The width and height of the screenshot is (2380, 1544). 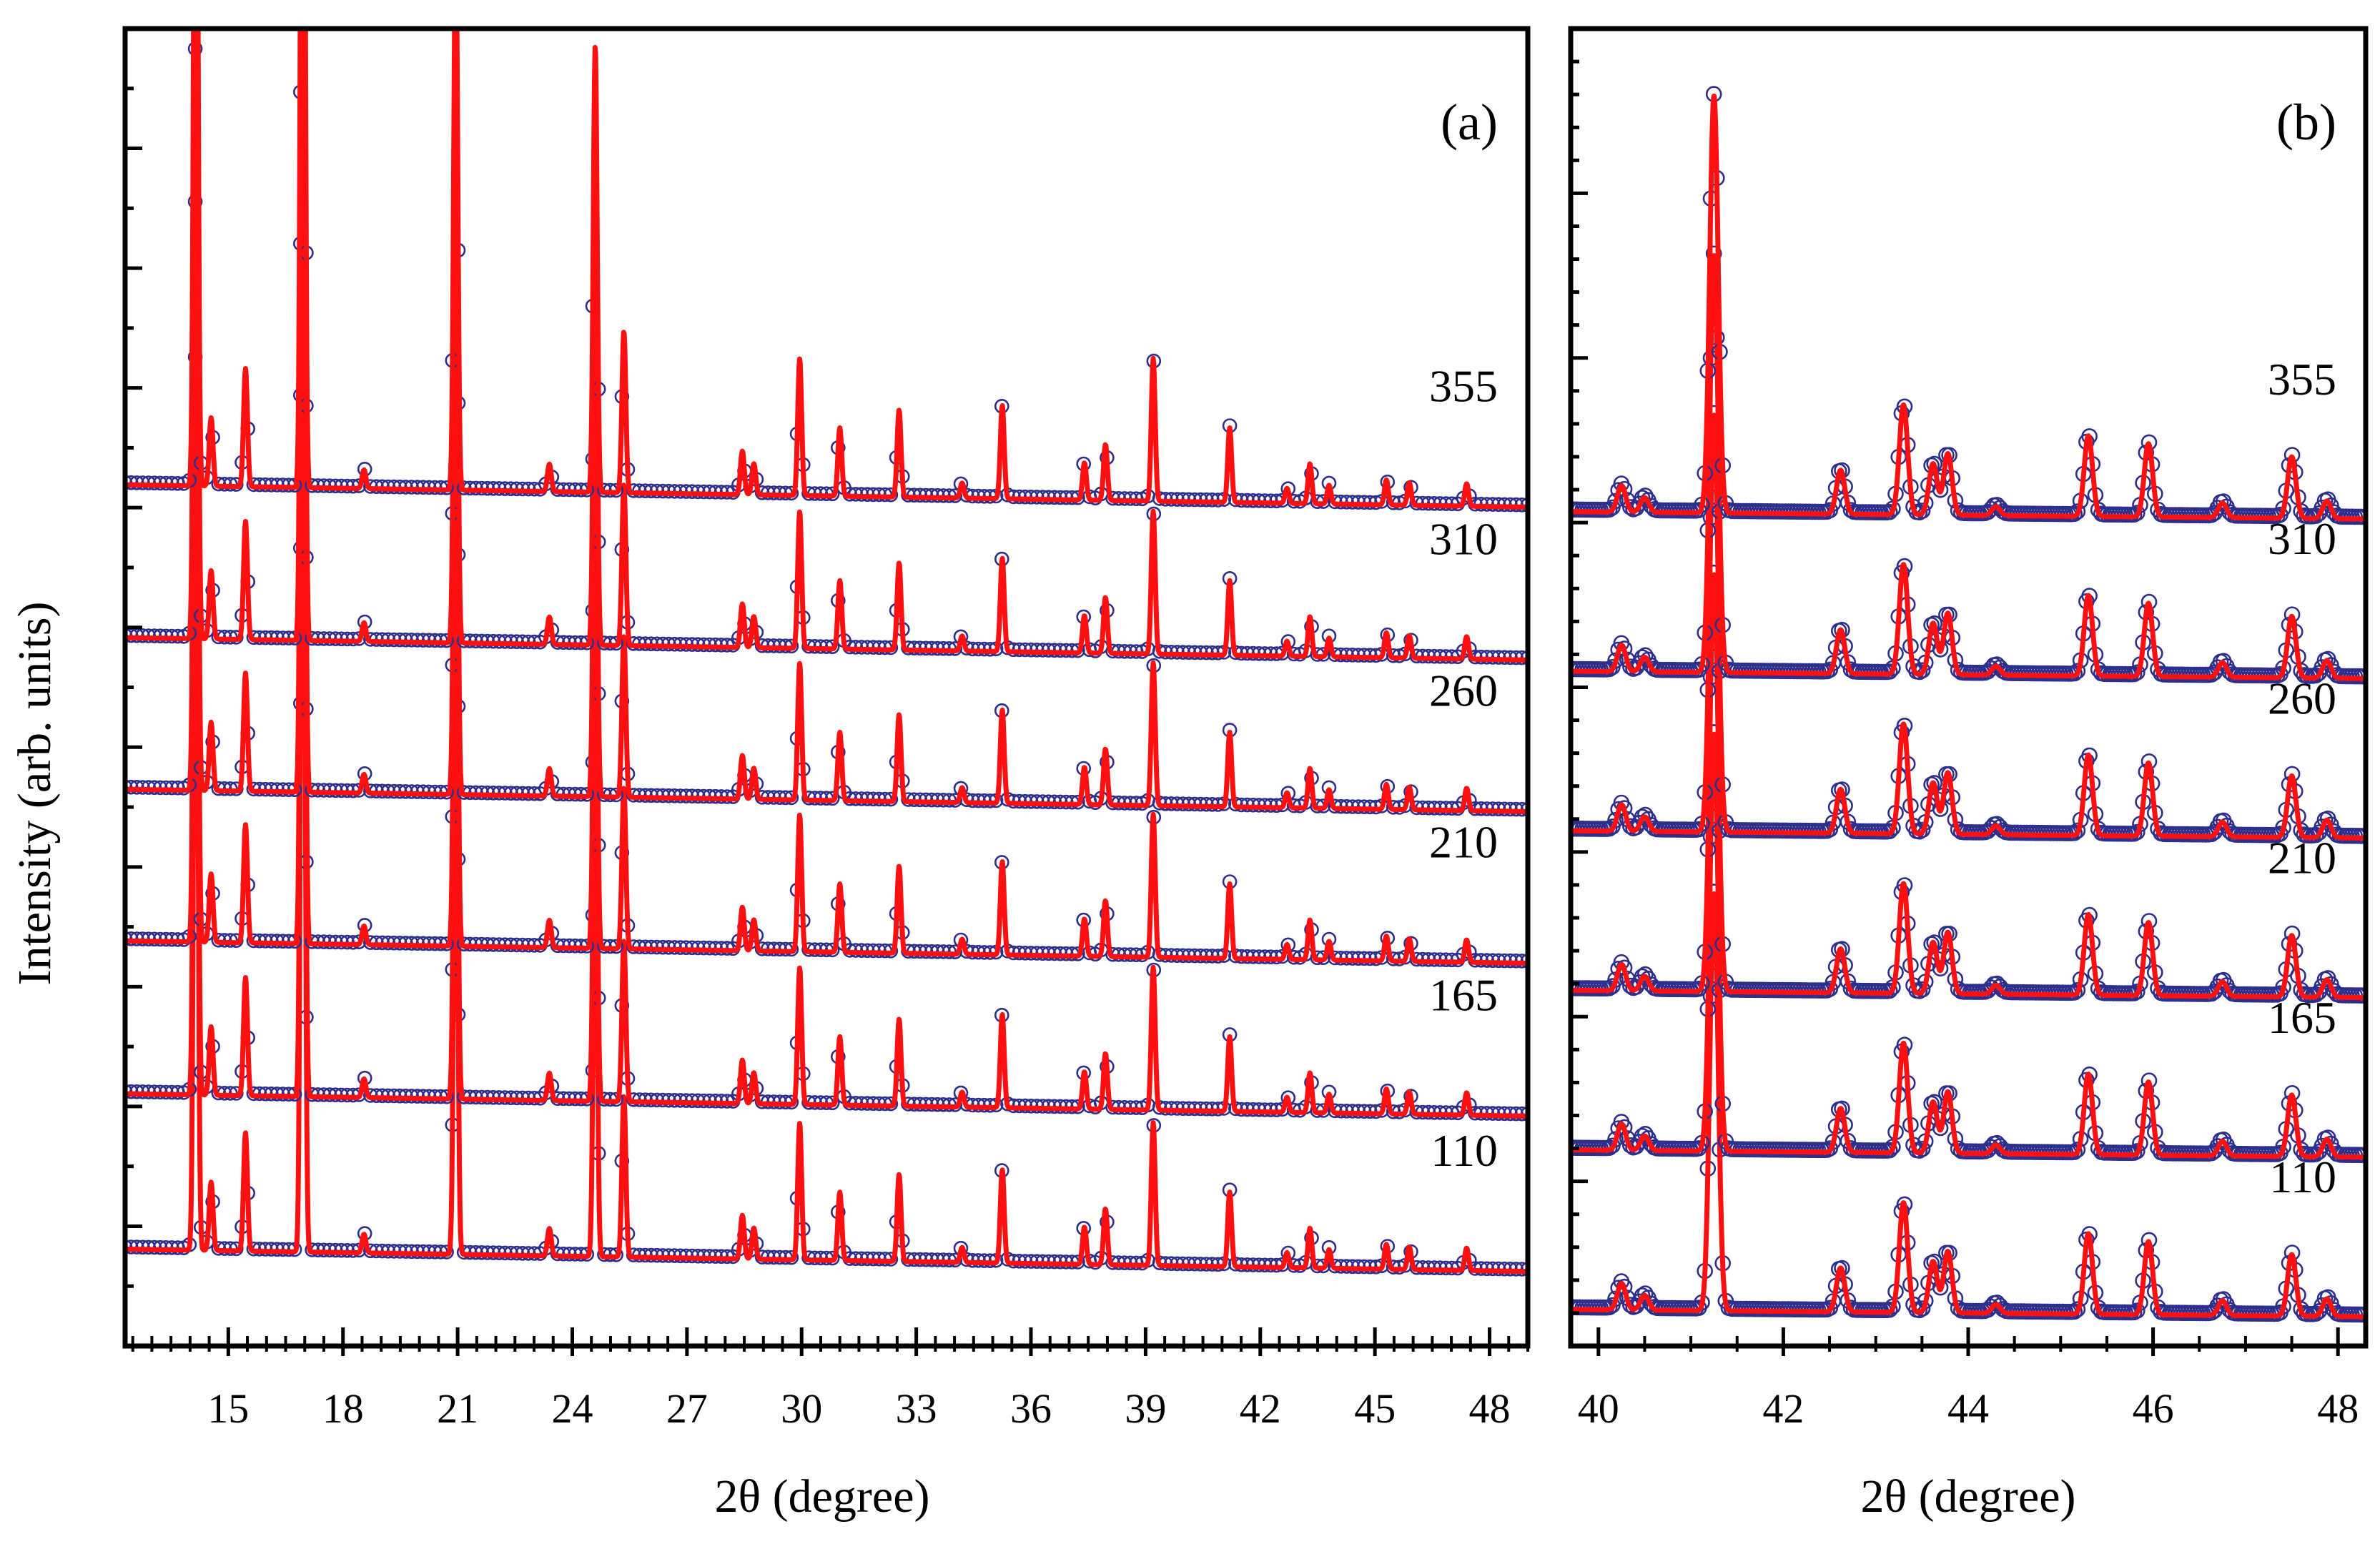 I want to click on x-tick-label: 39, so click(x=1145, y=1408).